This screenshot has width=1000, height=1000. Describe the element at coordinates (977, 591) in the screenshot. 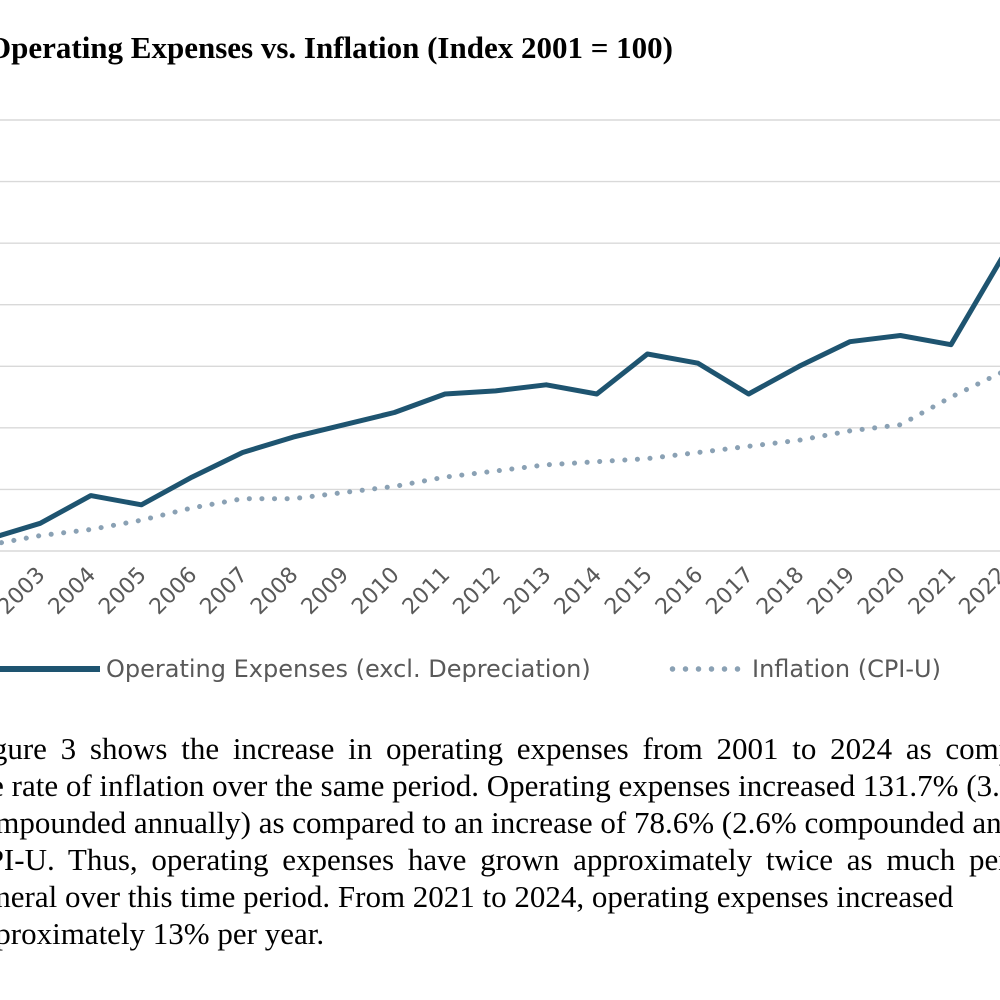

I see `x-tick-label: 2022` at that location.